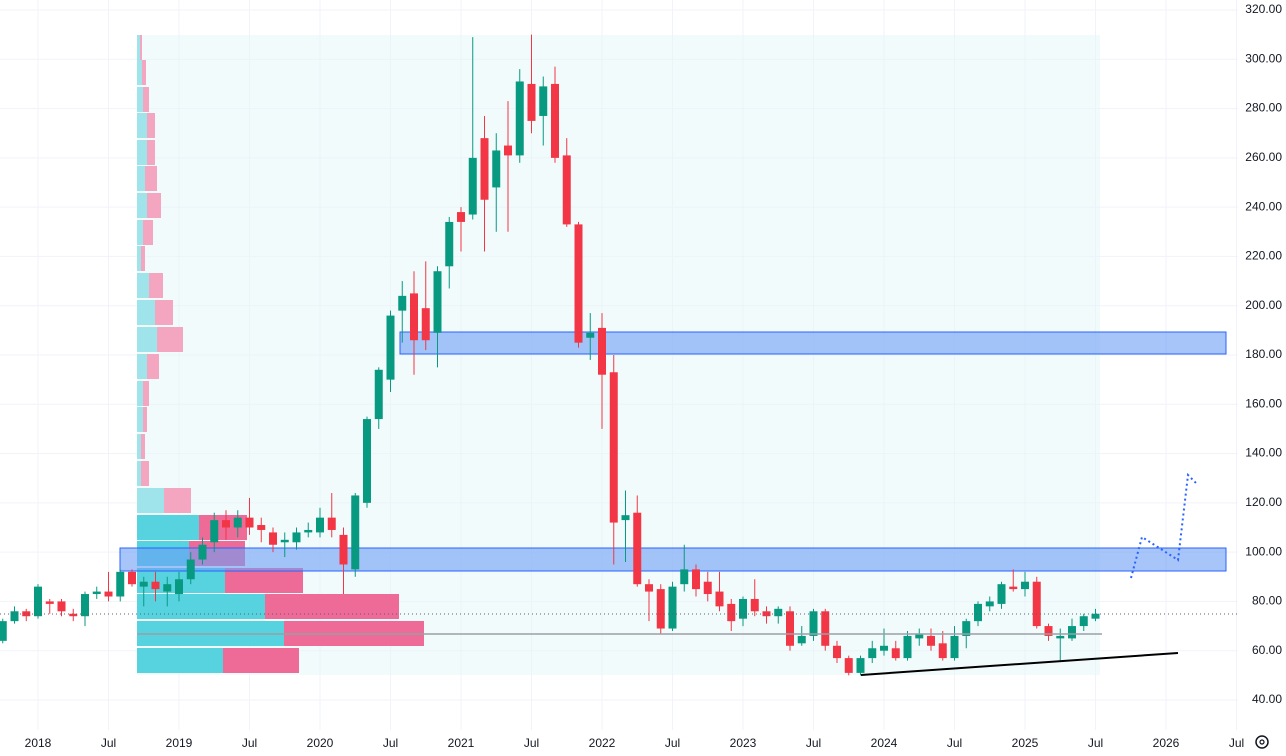  Describe the element at coordinates (1263, 354) in the screenshot. I see `y-tick-label: 180.00` at that location.